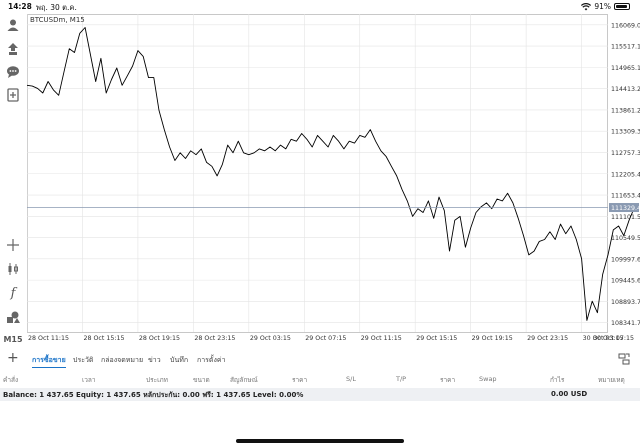  Describe the element at coordinates (83, 360) in the screenshot. I see `tab-history: ประวัติ` at that location.